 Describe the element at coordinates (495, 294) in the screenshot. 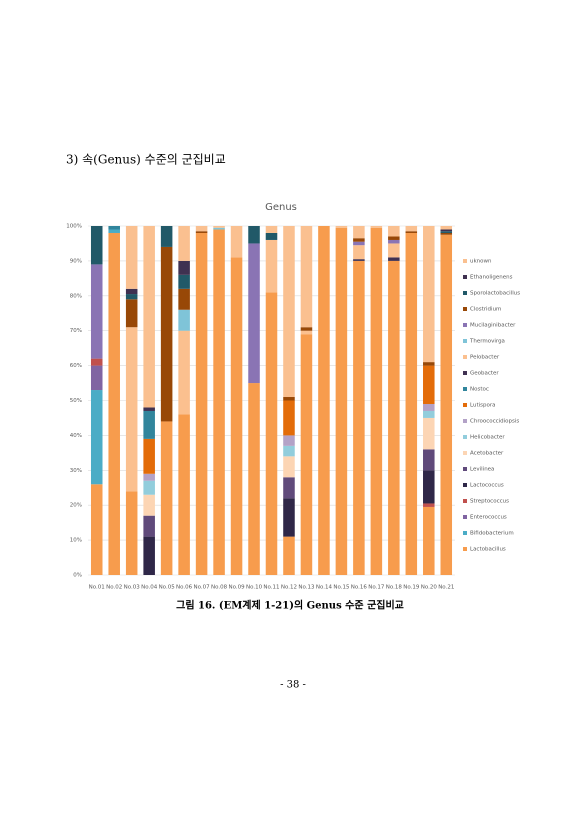

I see `legend-label: Sporolactobacillus` at that location.